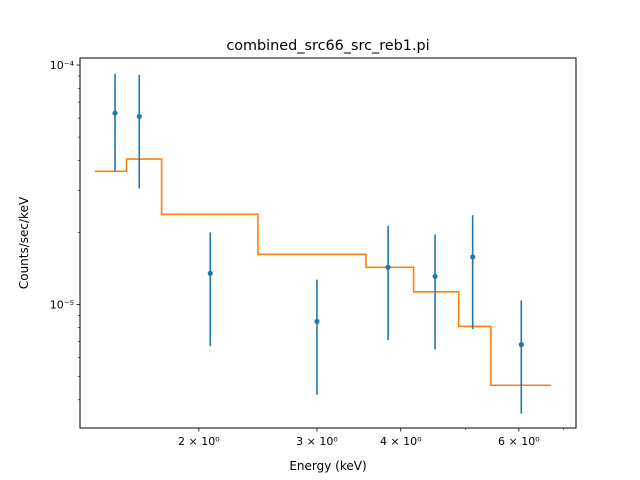  I want to click on y-tick-label: 10⁻⁴, so click(62, 65).